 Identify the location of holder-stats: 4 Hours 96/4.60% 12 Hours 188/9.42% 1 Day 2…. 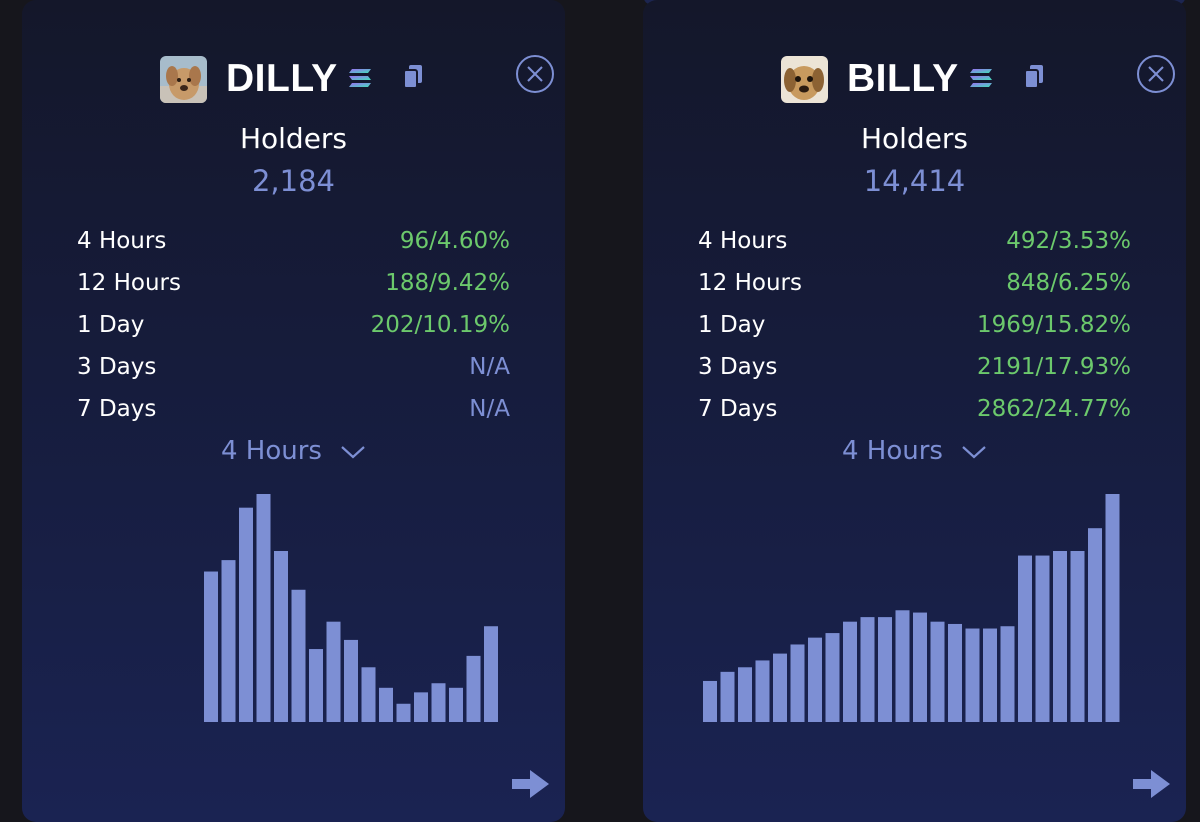
(293, 327).